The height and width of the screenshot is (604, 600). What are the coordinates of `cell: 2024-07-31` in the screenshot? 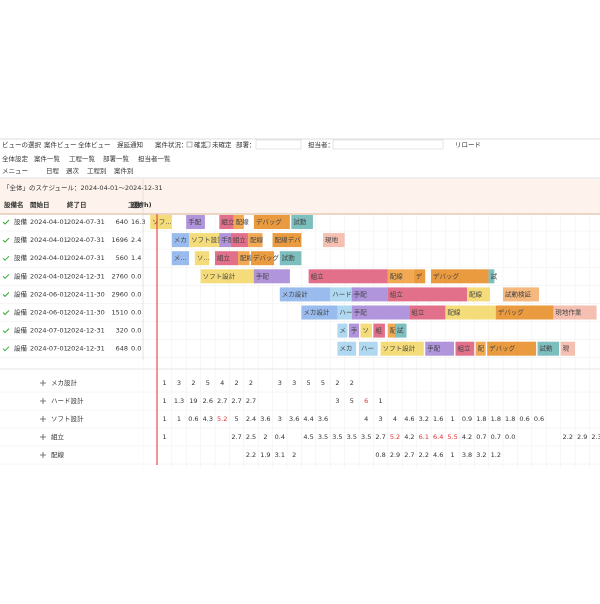 It's located at (86, 240).